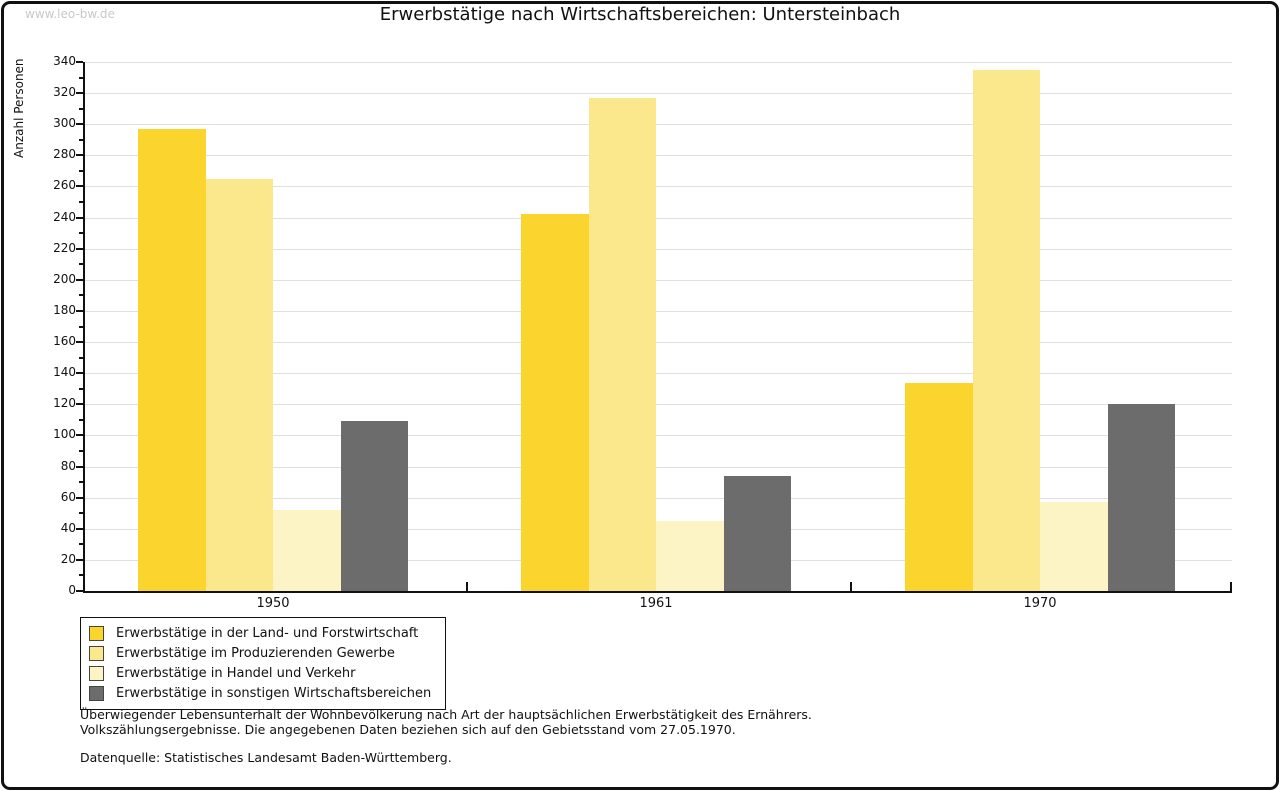  What do you see at coordinates (64, 216) in the screenshot?
I see `y-tick-label-240: 240` at bounding box center [64, 216].